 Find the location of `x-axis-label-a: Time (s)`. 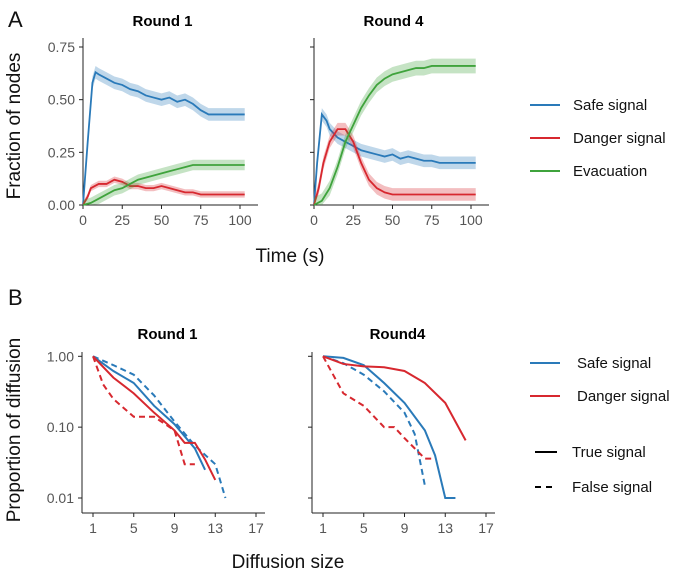

x-axis-label-a: Time (s) is located at coordinates (290, 256).